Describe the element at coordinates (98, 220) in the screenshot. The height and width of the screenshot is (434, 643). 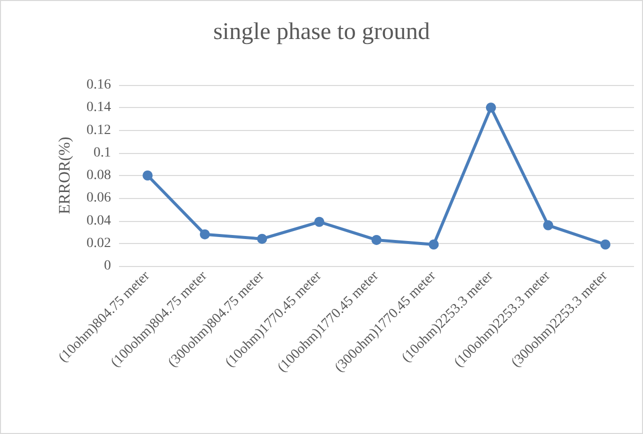
I see `y-tick-label: 0.04` at that location.